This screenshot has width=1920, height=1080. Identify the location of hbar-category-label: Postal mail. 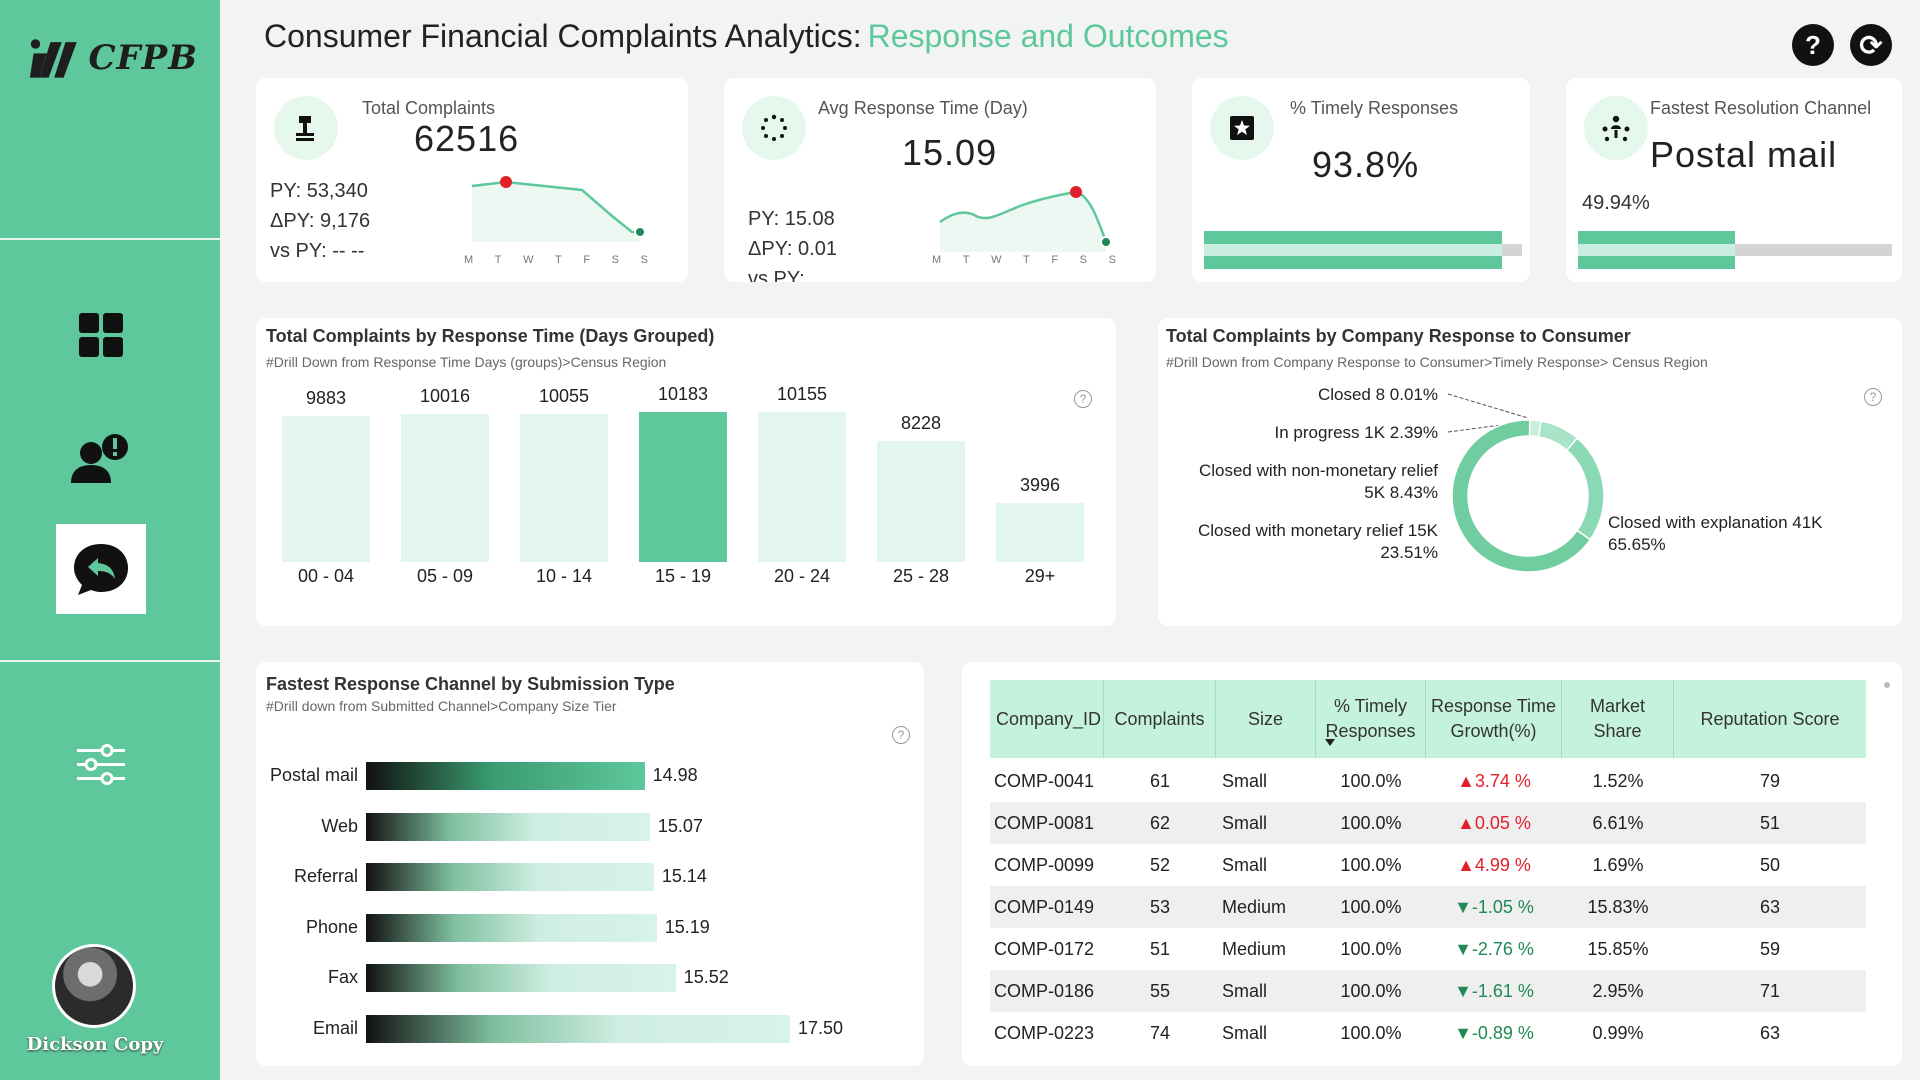
(313, 775).